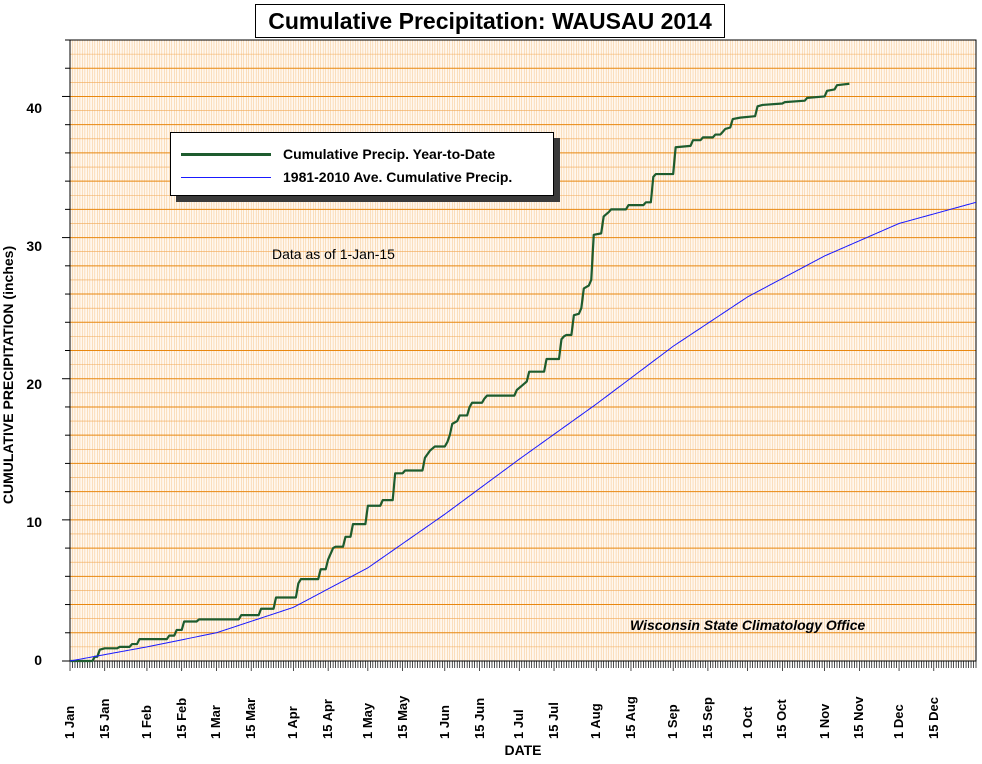 Image resolution: width=982 pixels, height=764 pixels. I want to click on x-tick-label: 15 Oct, so click(782, 719).